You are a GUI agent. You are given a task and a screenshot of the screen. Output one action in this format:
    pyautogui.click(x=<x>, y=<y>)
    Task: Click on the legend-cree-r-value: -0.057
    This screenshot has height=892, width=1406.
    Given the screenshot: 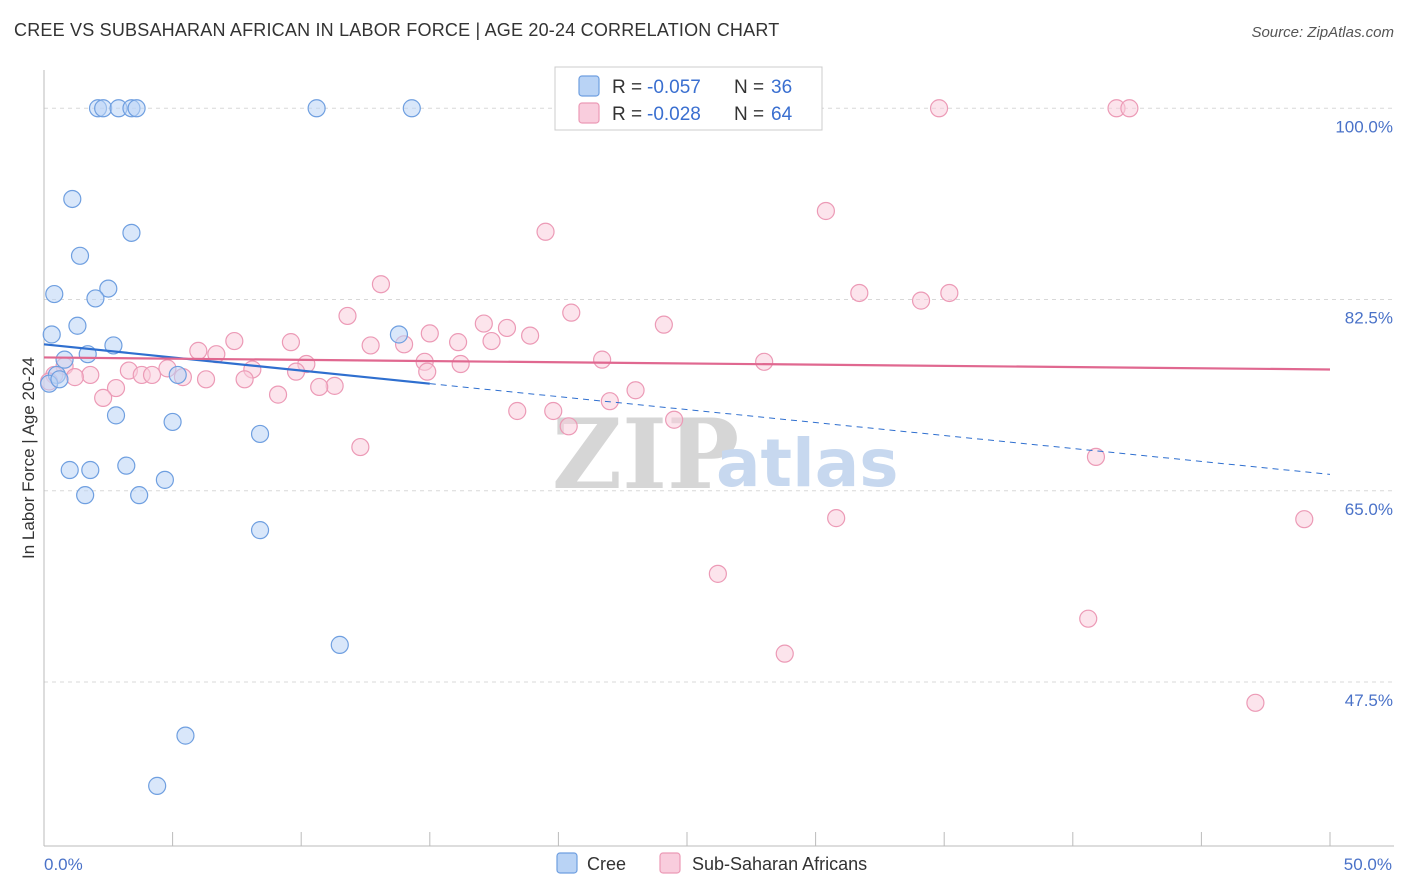 What is the action you would take?
    pyautogui.click(x=674, y=87)
    